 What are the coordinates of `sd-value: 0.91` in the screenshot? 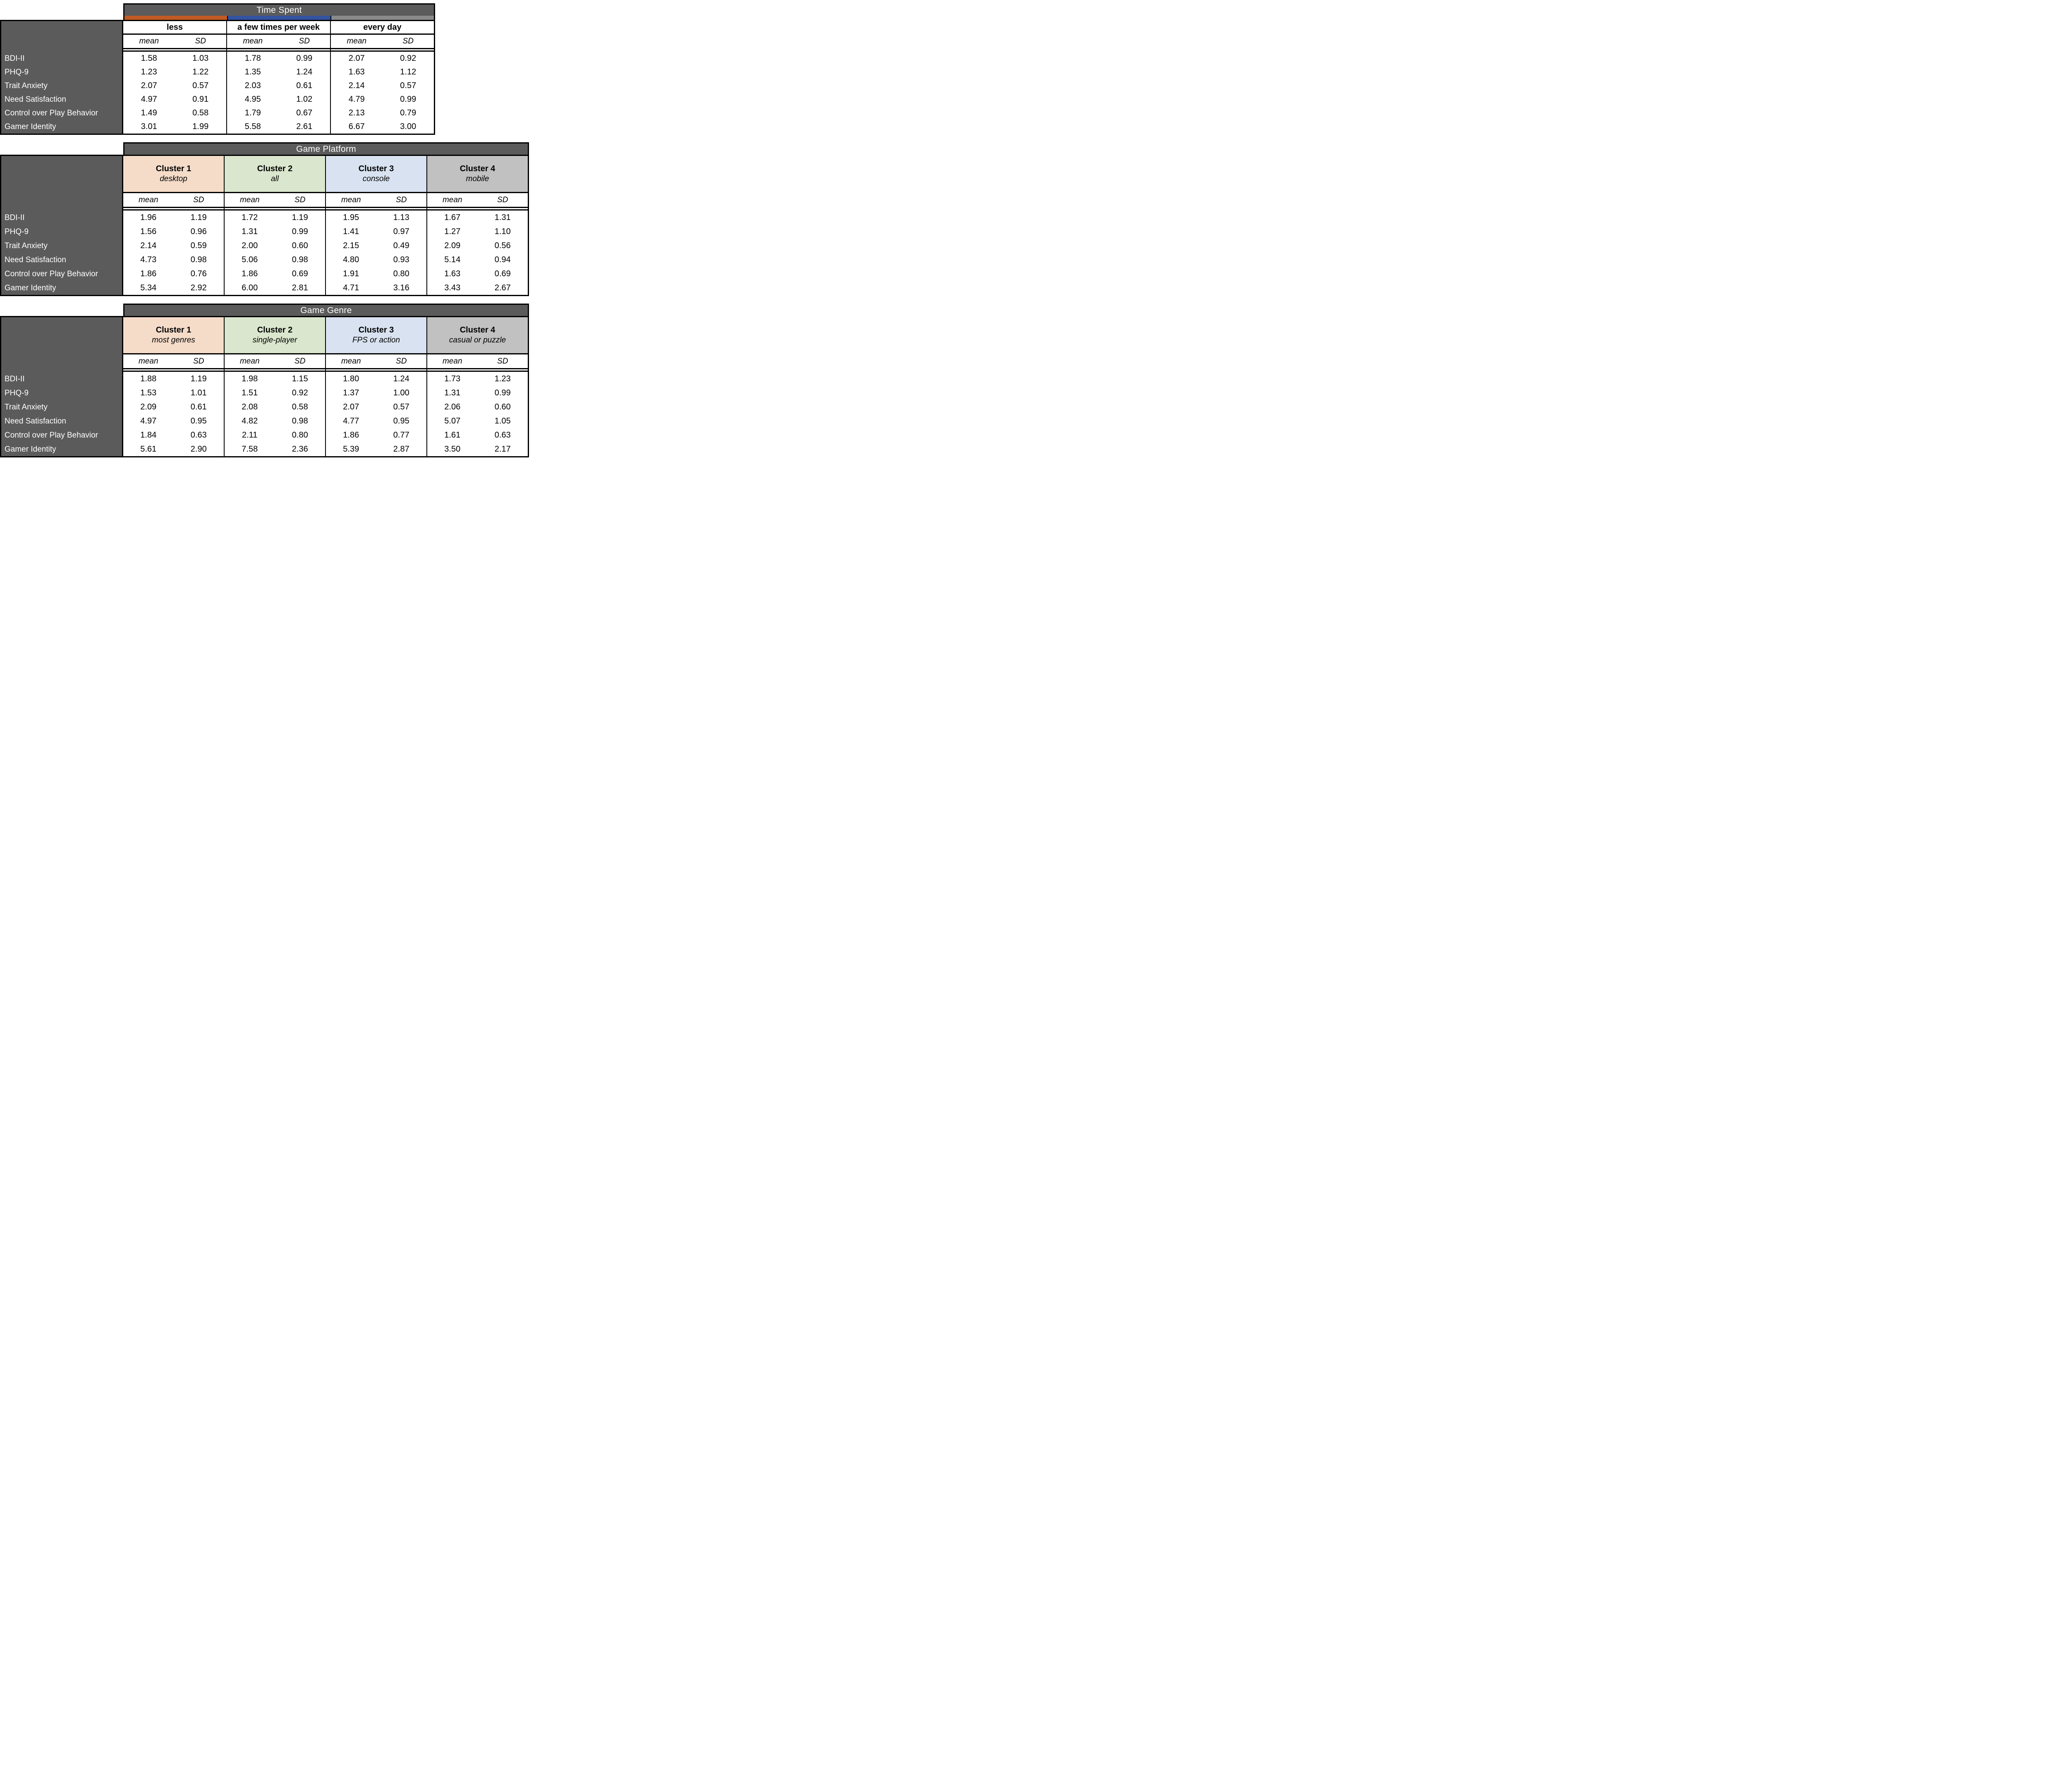 It's located at (201, 99).